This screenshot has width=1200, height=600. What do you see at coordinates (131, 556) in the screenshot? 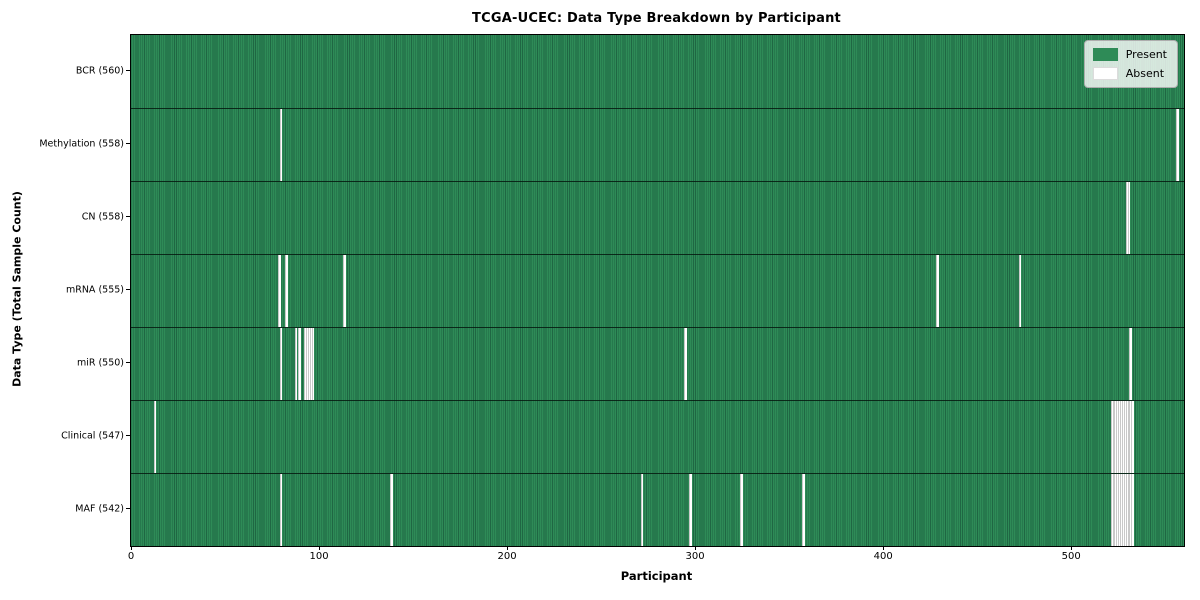
I see `x-tick-label: 0` at bounding box center [131, 556].